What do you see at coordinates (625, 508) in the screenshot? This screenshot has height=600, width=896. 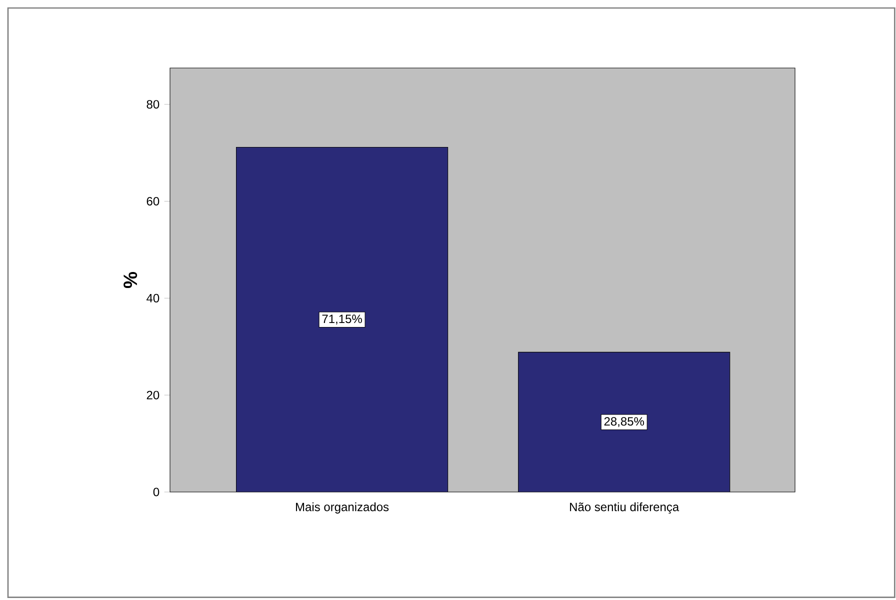 I see `x-tick-label: Não sentiu diferença` at bounding box center [625, 508].